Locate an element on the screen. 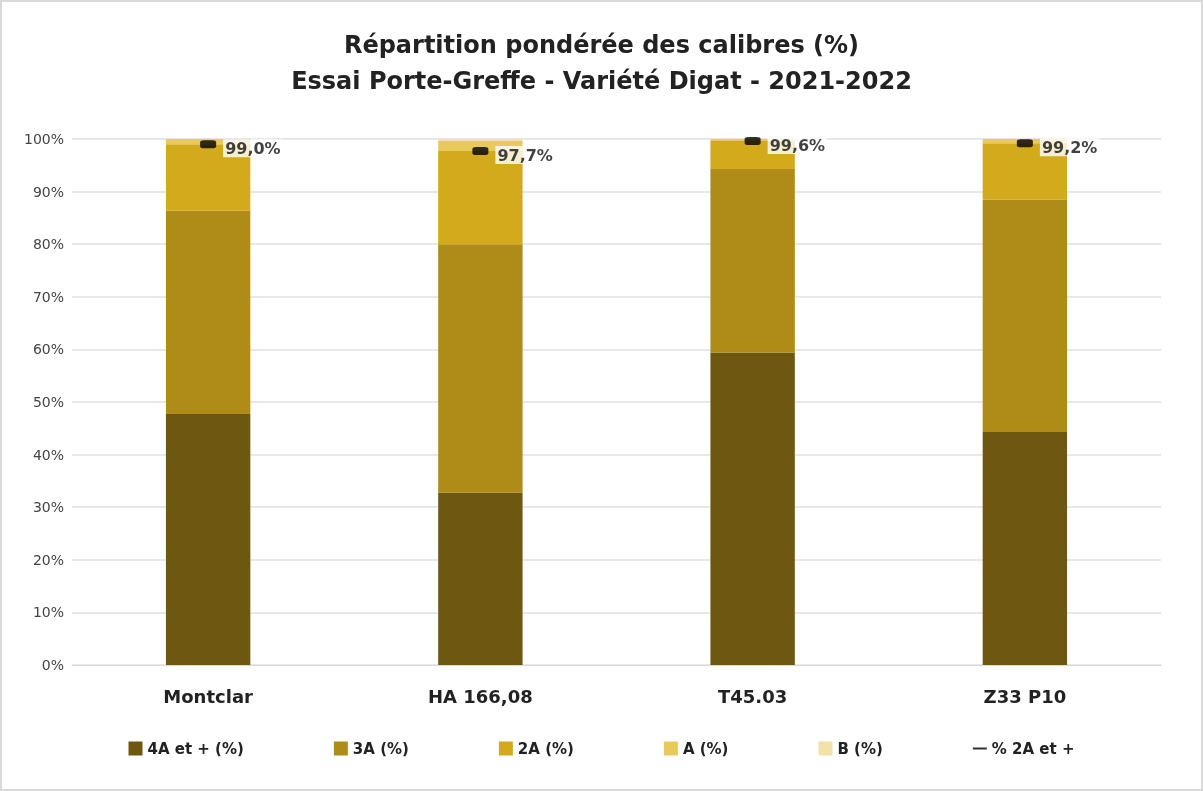 The width and height of the screenshot is (1203, 791). chart-subtitle: Essai Porte-Greffe - Variété Digat - 2021-2022 is located at coordinates (601, 81).